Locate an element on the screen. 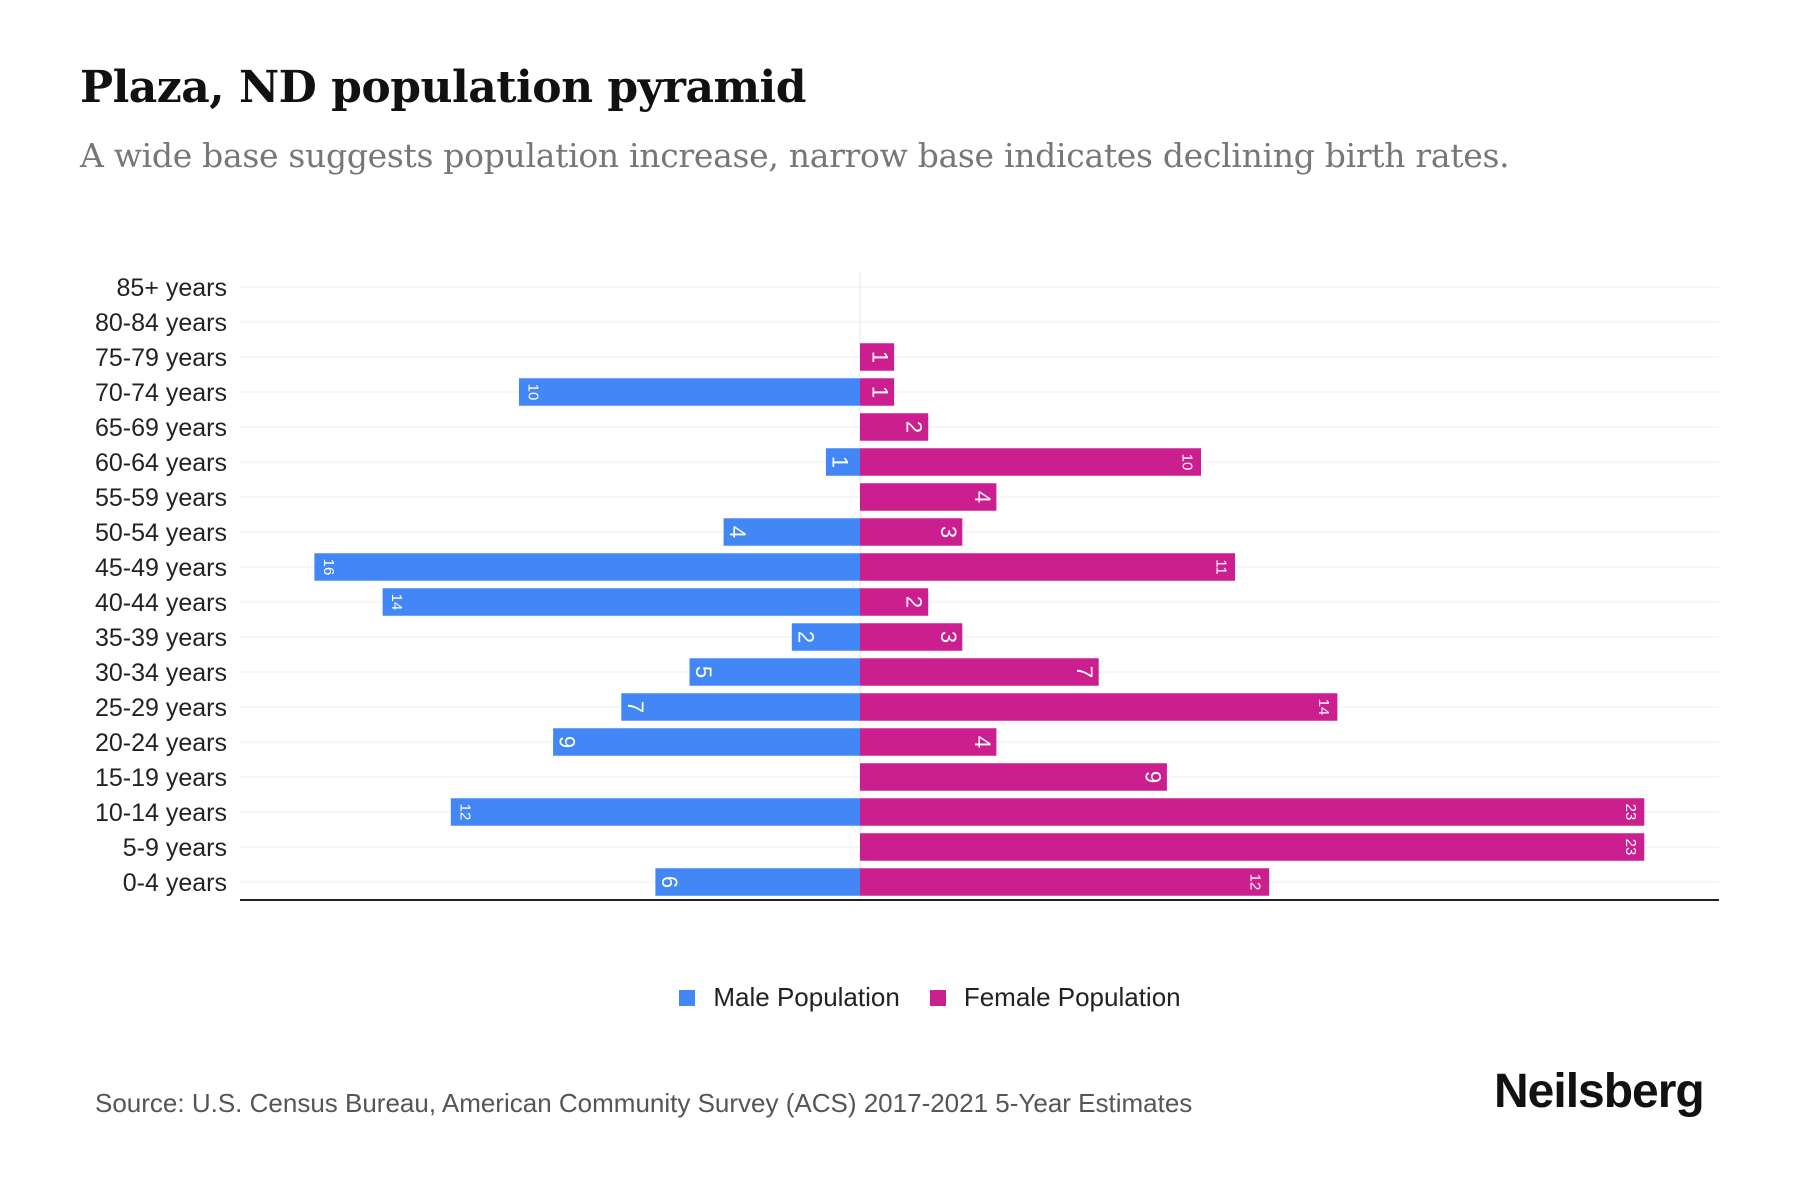 This screenshot has height=1200, width=1800. legend-item-male: Male Population is located at coordinates (789, 997).